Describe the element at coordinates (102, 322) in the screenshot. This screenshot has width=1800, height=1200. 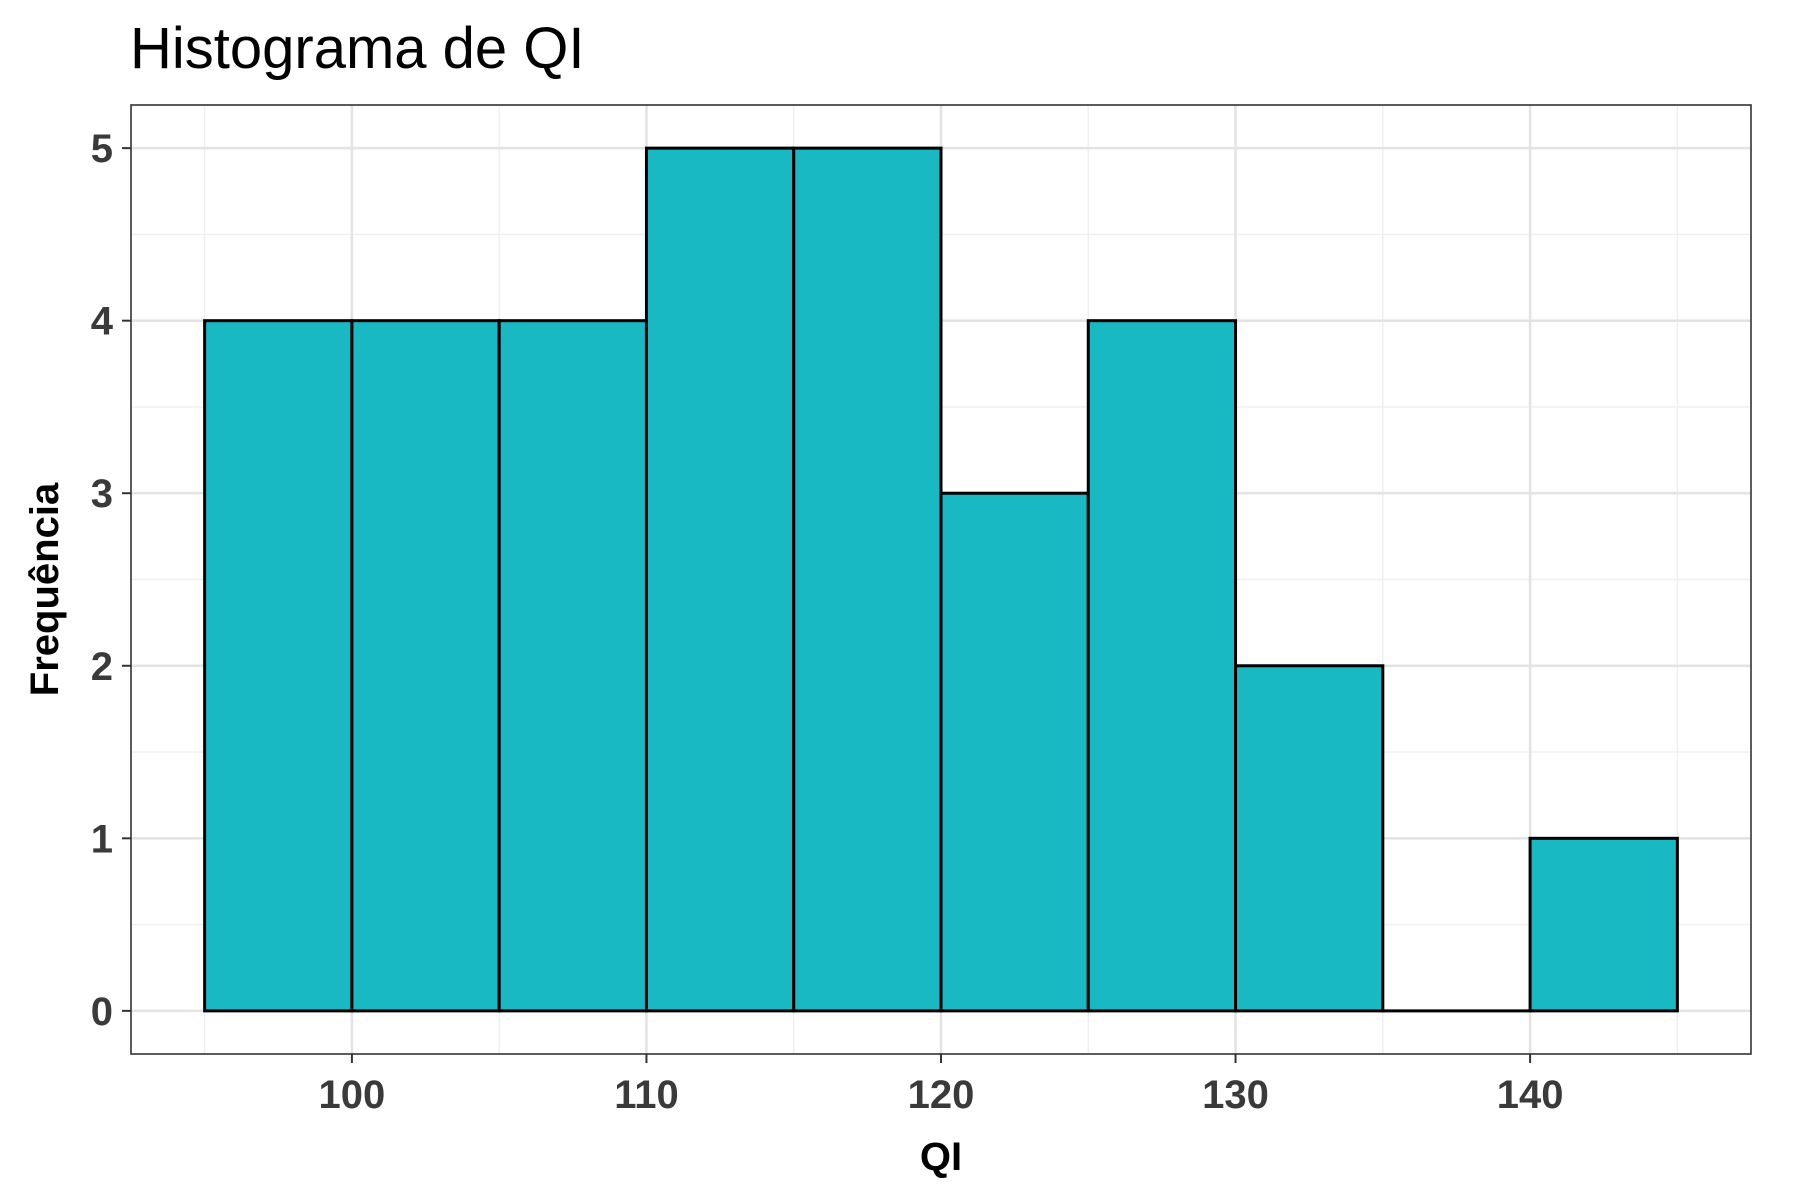
I see `y-tick-label: 4` at that location.